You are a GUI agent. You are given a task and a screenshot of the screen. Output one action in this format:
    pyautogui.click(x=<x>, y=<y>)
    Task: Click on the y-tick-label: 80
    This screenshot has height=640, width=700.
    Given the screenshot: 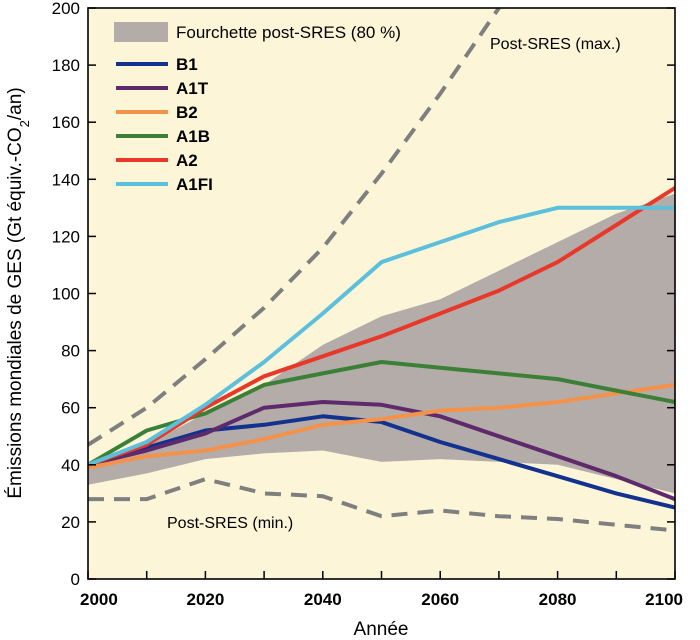 What is the action you would take?
    pyautogui.click(x=70, y=351)
    